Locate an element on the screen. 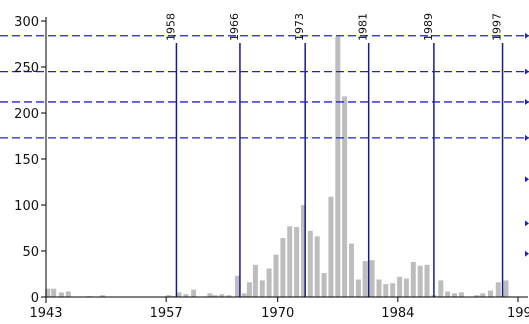 The height and width of the screenshot is (324, 529). x-tick-label: 1943 is located at coordinates (45, 313).